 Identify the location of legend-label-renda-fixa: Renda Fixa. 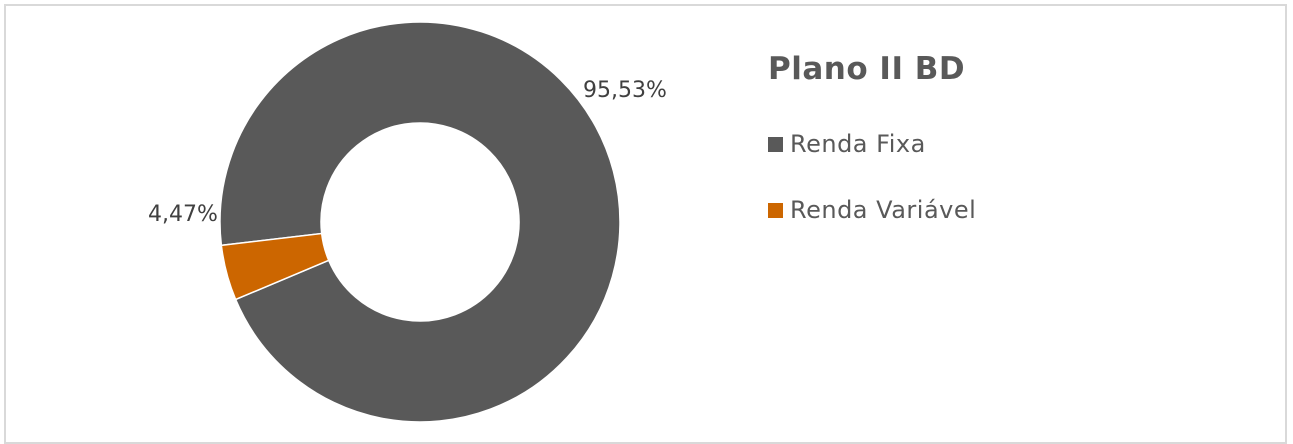
(858, 144).